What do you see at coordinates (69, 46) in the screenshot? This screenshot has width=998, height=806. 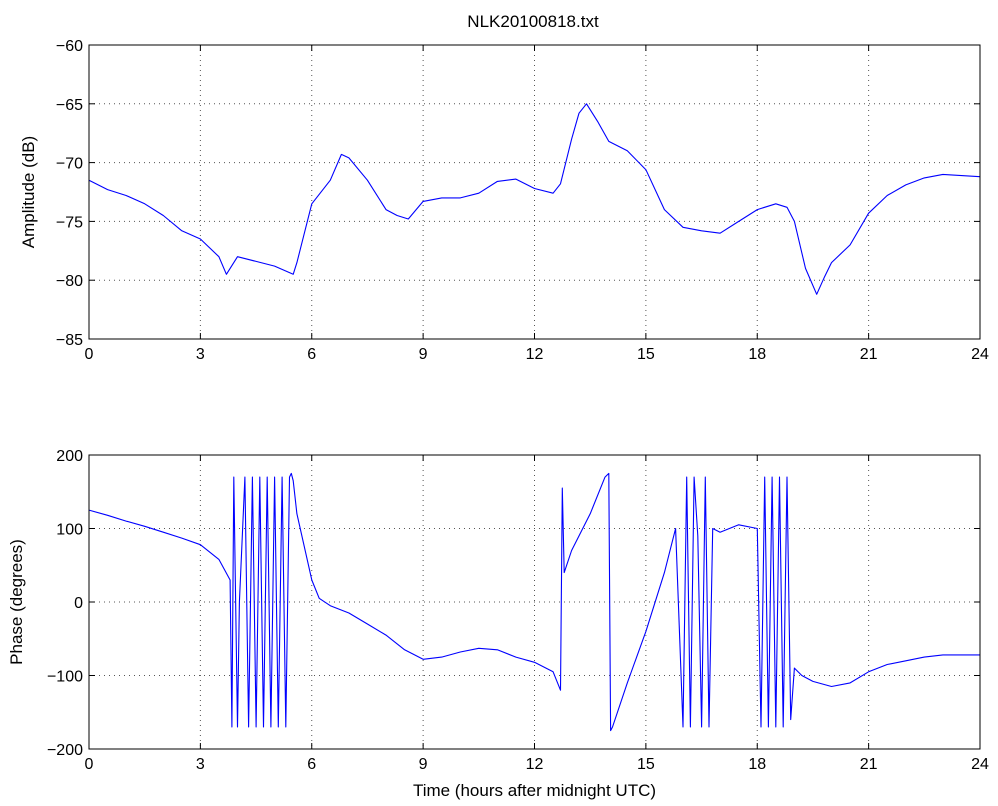 I see `amplitude-ytick-label-5: −60` at bounding box center [69, 46].